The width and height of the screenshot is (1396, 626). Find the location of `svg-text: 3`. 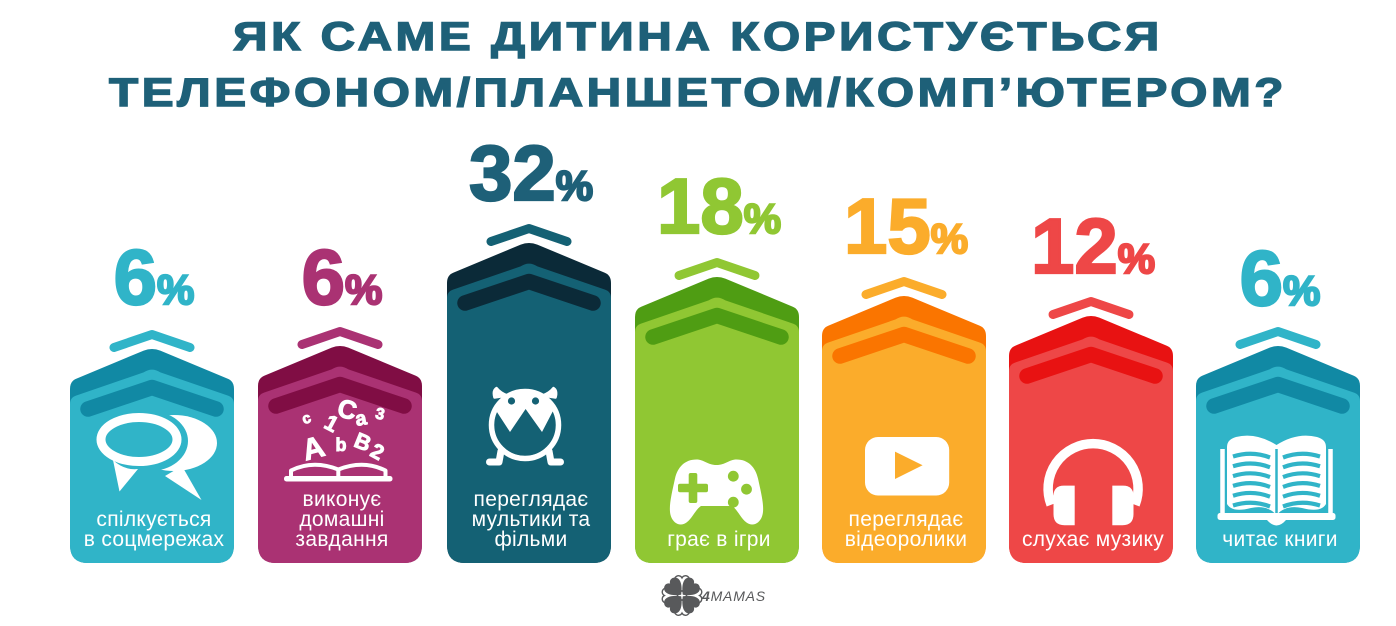

svg-text: 3 is located at coordinates (380, 414).